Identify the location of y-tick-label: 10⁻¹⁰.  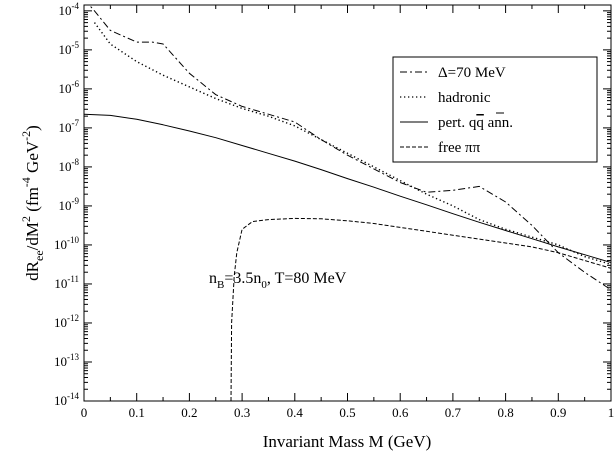
(66, 243).